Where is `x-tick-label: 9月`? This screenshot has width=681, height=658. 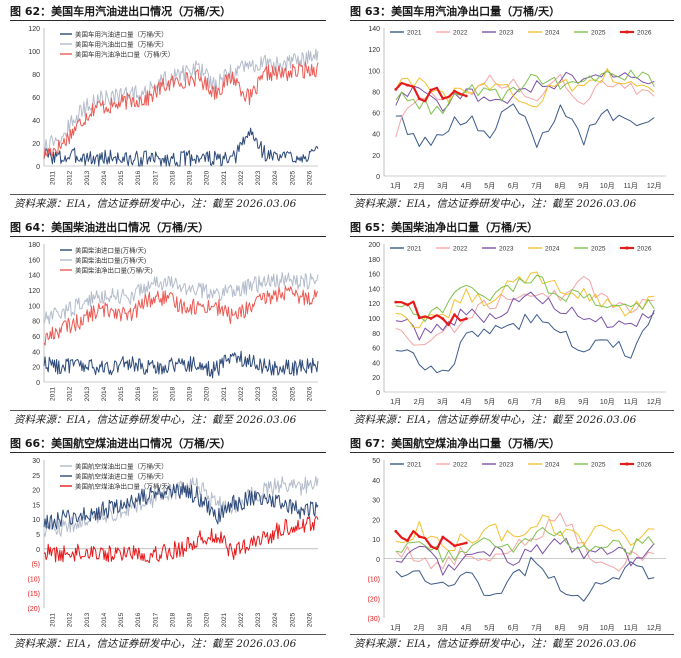
x-tick-label: 9月 is located at coordinates (583, 402).